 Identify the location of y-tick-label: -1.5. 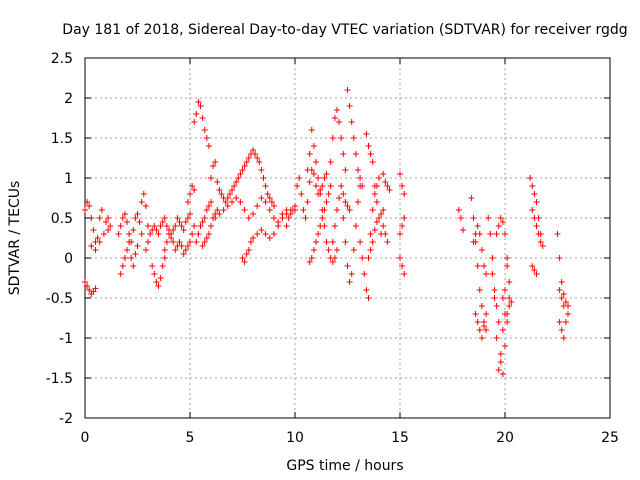
(59, 379).